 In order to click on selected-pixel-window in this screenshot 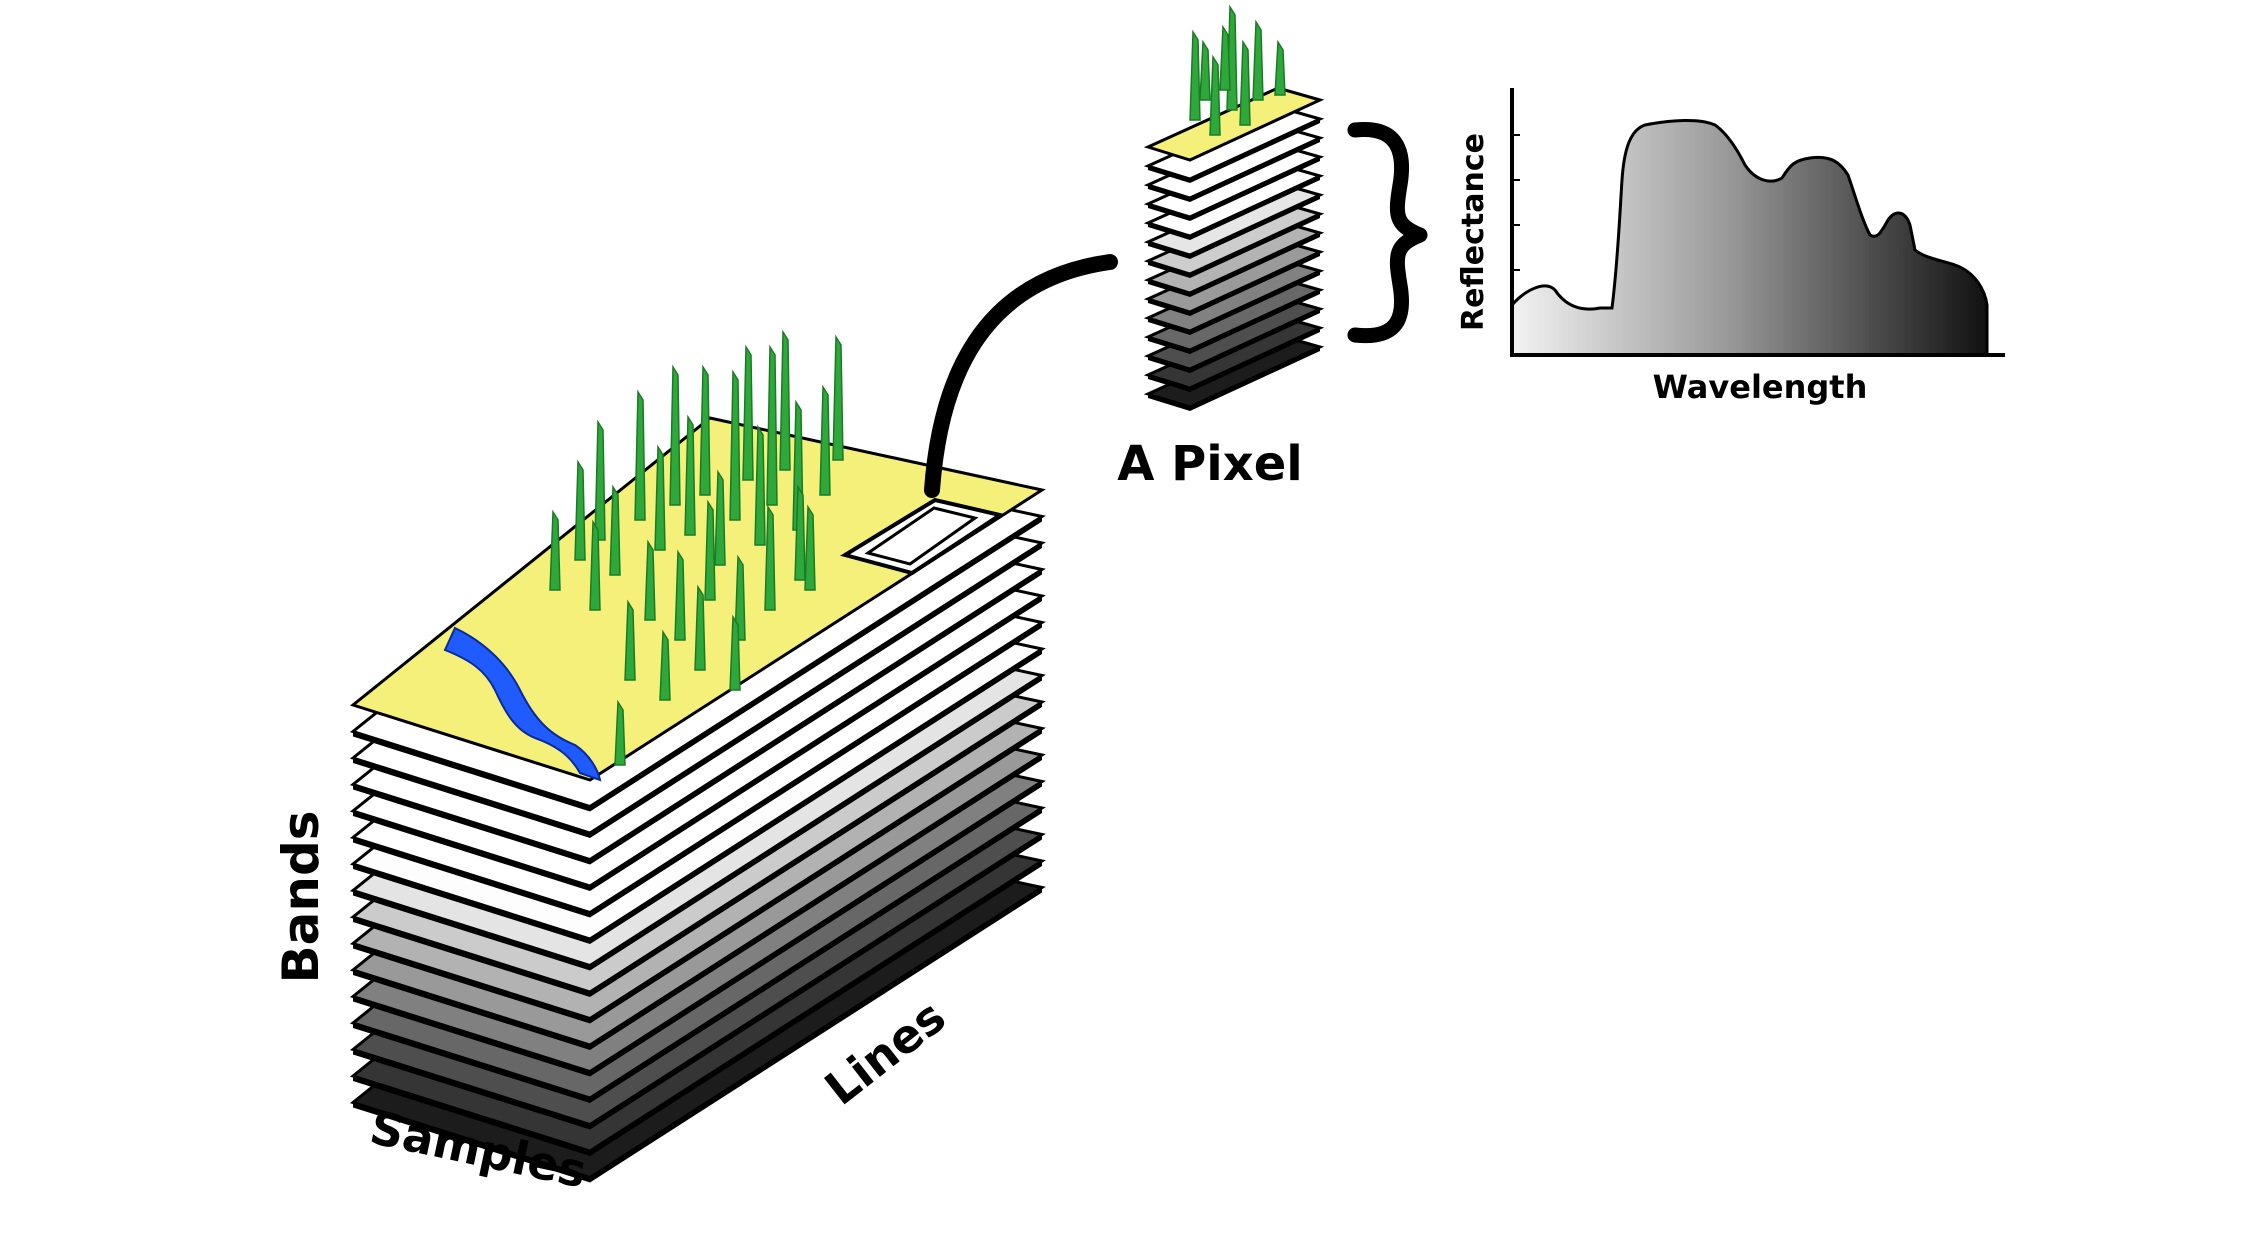, I will do `click(922, 536)`.